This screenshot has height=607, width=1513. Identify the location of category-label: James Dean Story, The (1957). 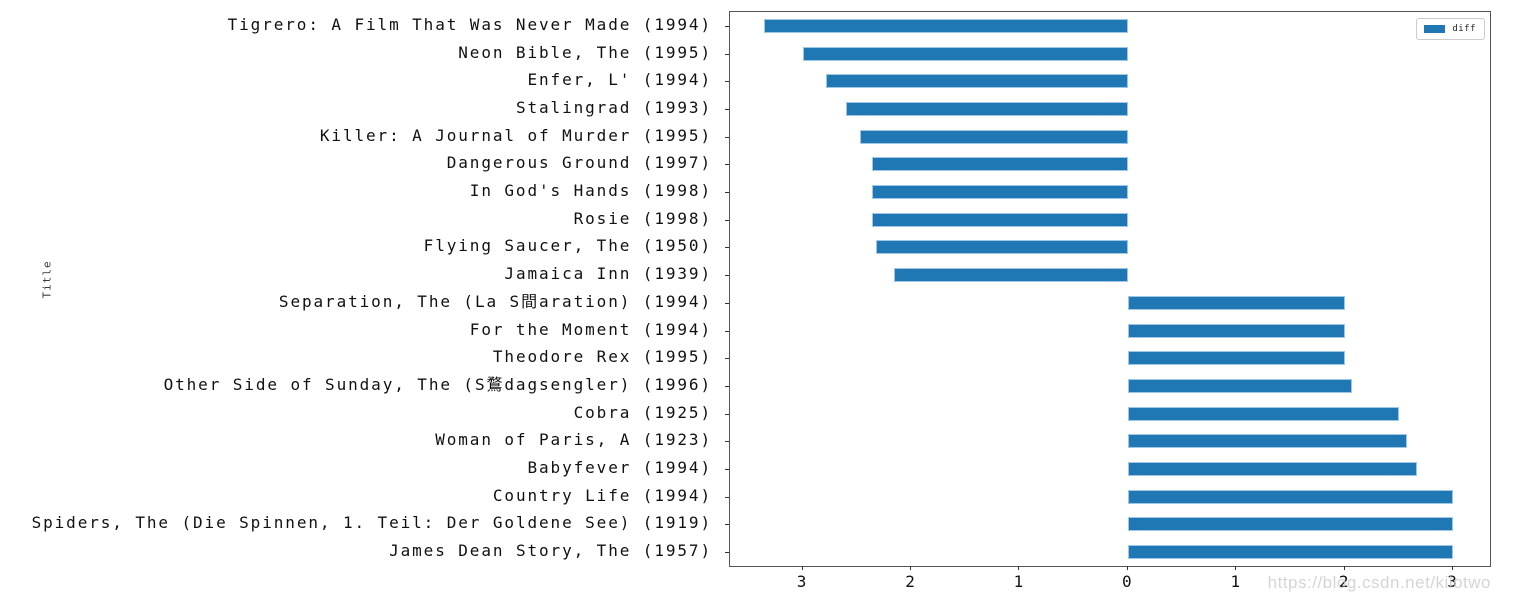
(550, 551).